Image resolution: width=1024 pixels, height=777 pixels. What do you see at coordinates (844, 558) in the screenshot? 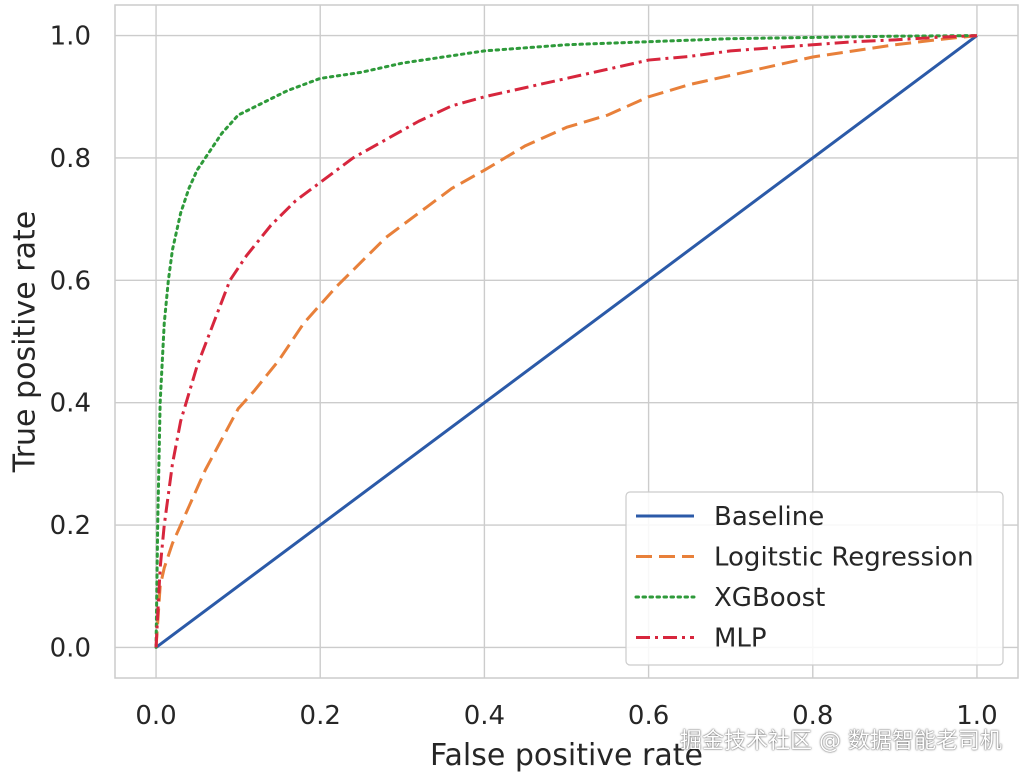
I see `legend-label: Logitstic Regression` at bounding box center [844, 558].